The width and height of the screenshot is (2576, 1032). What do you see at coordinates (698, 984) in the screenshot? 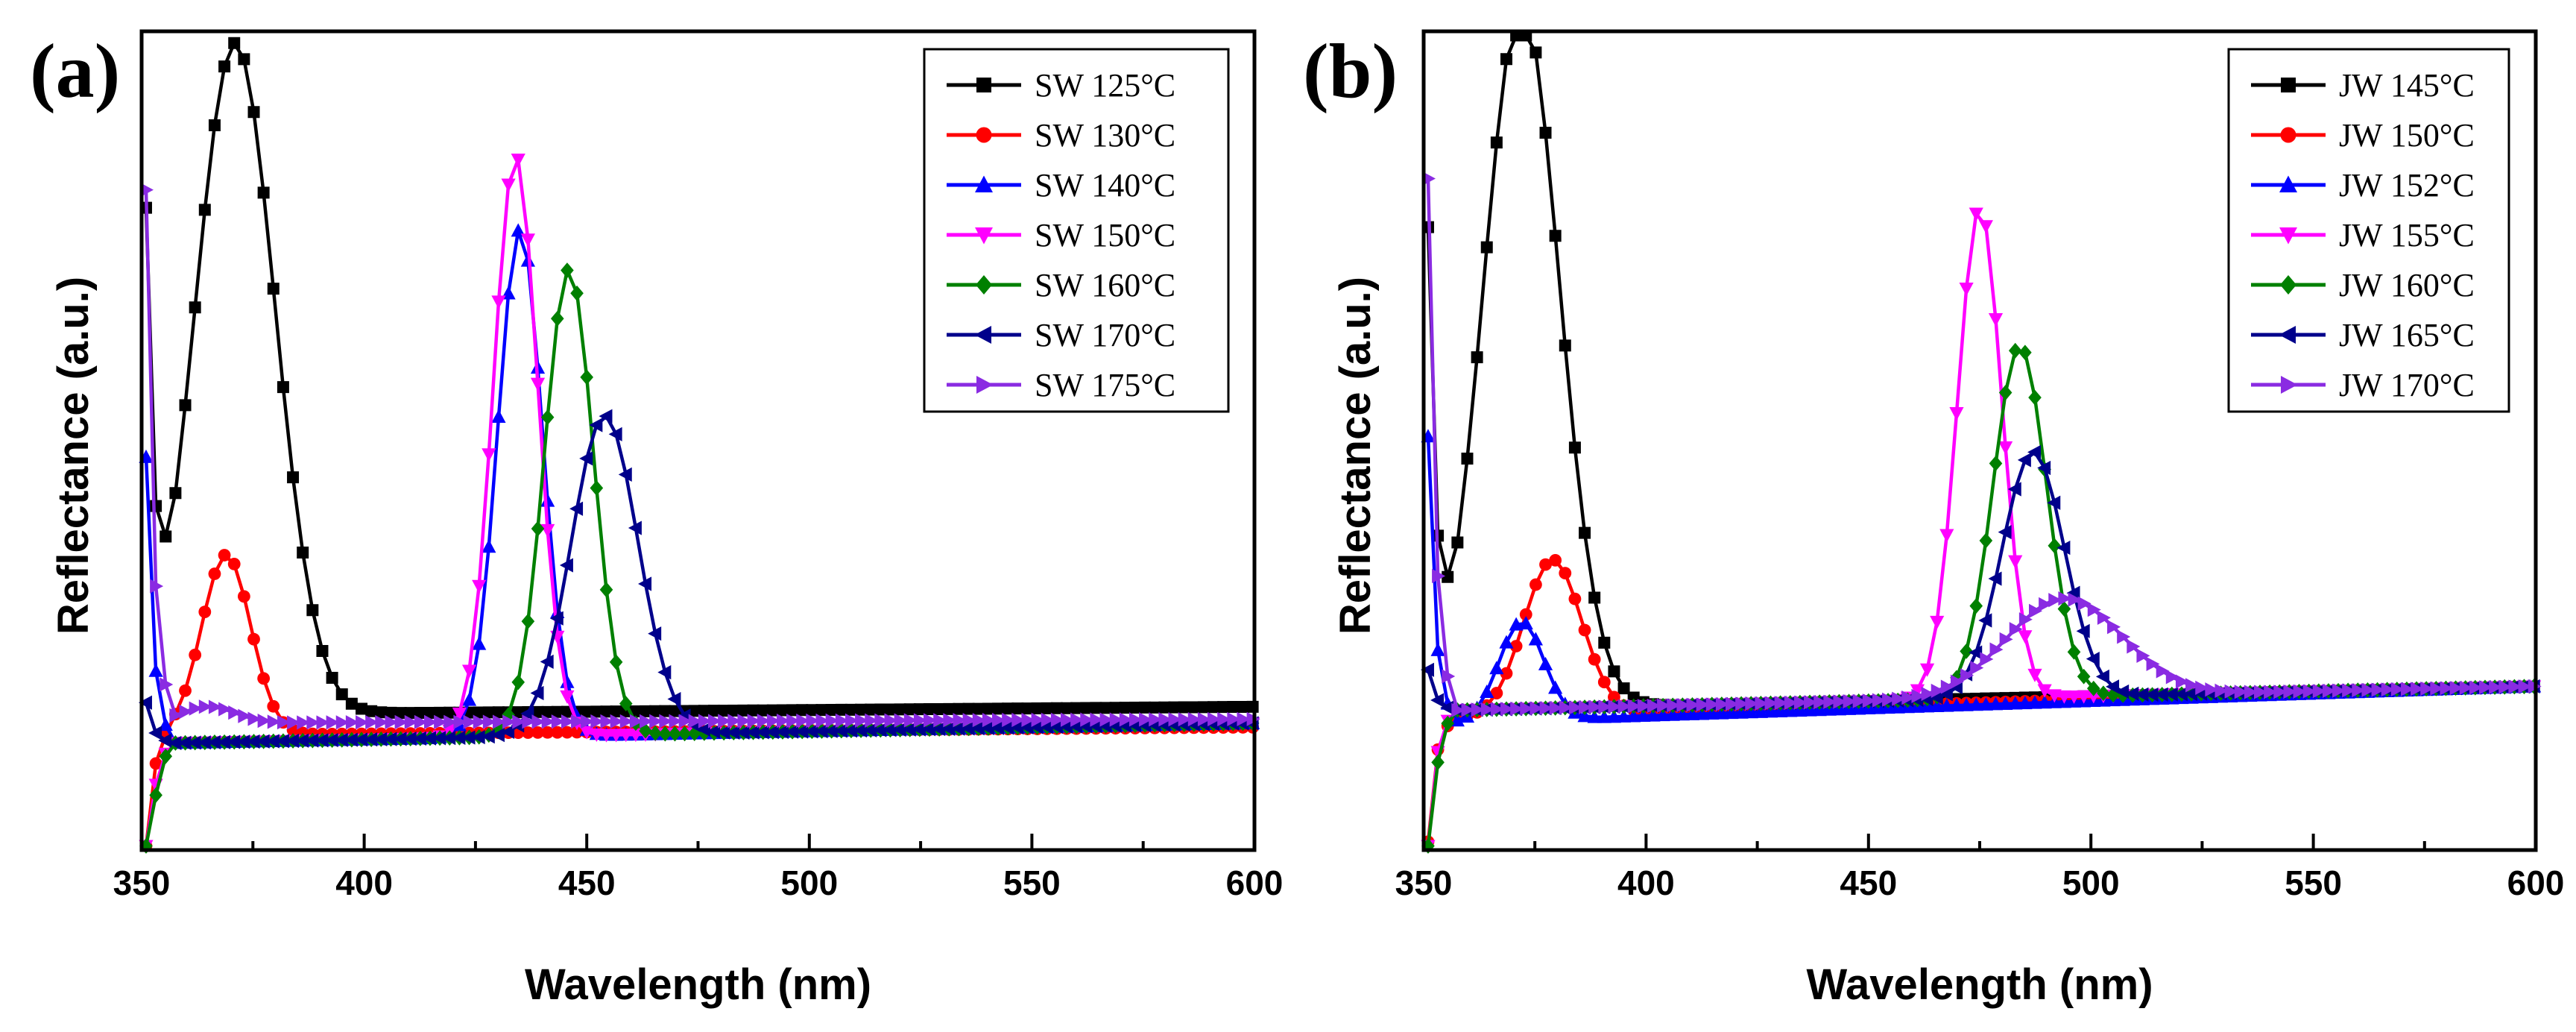
I see `x-axis-label: Wavelength (nm)` at bounding box center [698, 984].